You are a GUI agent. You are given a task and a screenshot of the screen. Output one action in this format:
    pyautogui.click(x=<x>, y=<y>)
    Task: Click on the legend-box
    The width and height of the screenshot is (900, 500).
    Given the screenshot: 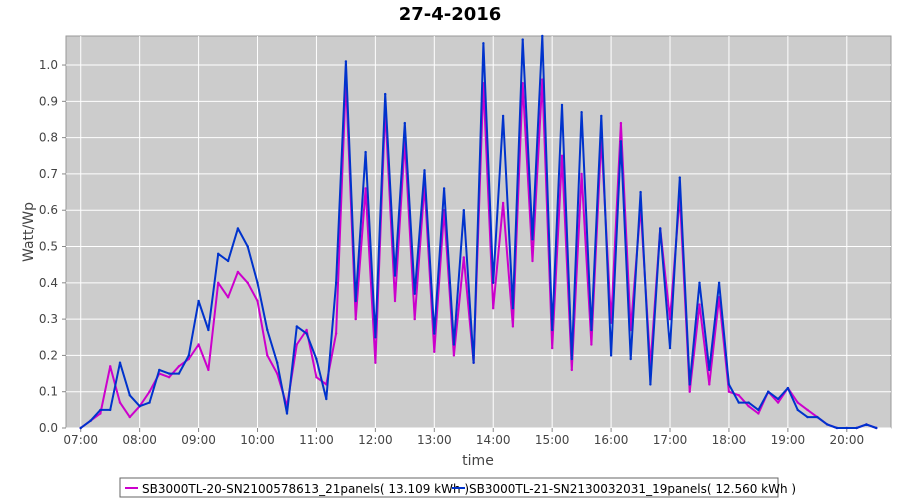 What is the action you would take?
    pyautogui.click(x=449, y=487)
    